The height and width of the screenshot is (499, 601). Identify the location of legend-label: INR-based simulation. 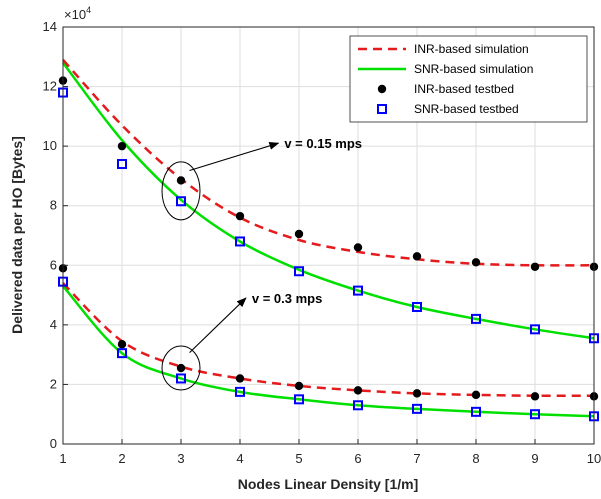
(471, 49).